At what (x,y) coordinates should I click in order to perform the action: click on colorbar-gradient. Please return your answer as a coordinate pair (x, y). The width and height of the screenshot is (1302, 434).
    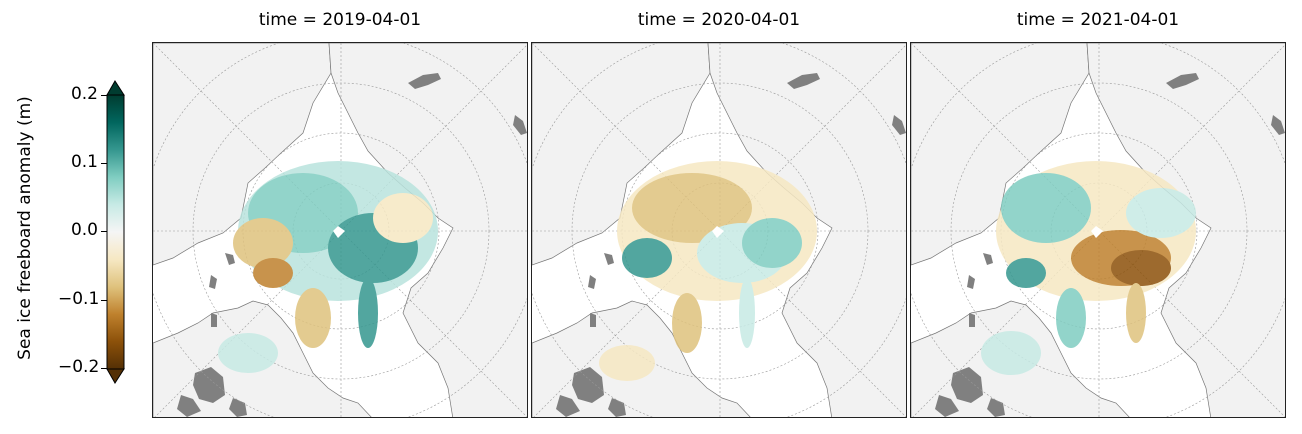
    Looking at the image, I should click on (115, 232).